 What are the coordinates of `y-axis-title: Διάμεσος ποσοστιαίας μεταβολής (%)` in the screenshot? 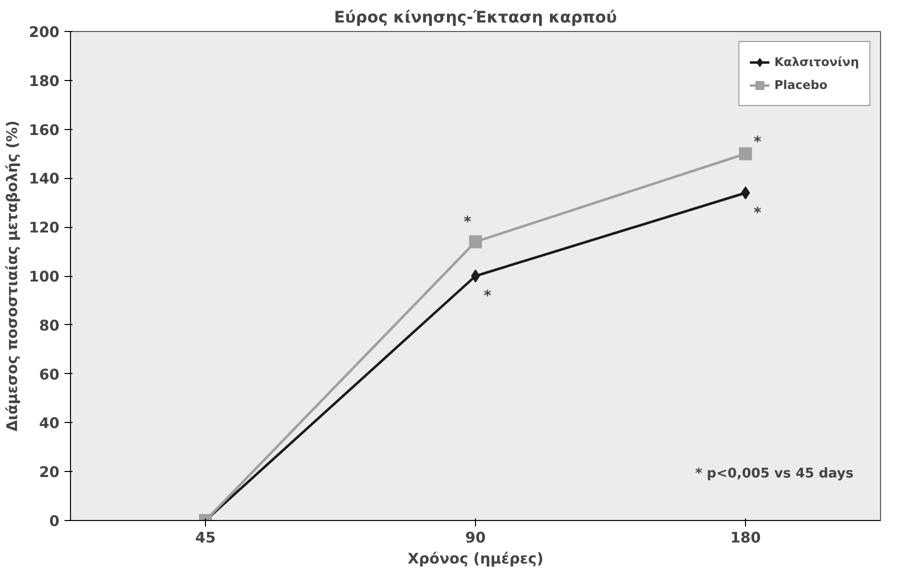 It's located at (12, 276).